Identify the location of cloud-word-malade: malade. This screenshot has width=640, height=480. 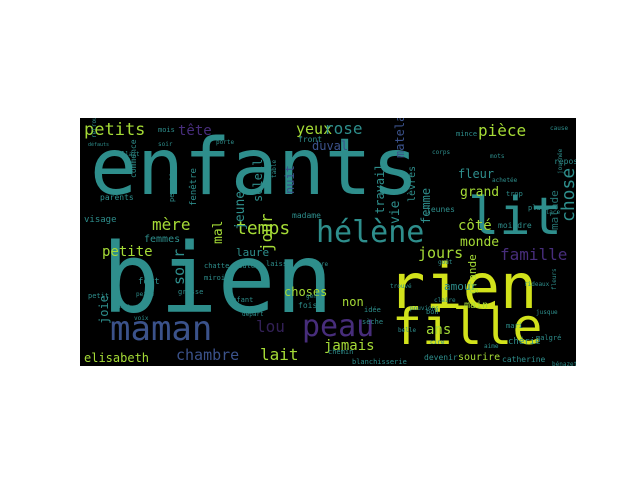
(554, 210).